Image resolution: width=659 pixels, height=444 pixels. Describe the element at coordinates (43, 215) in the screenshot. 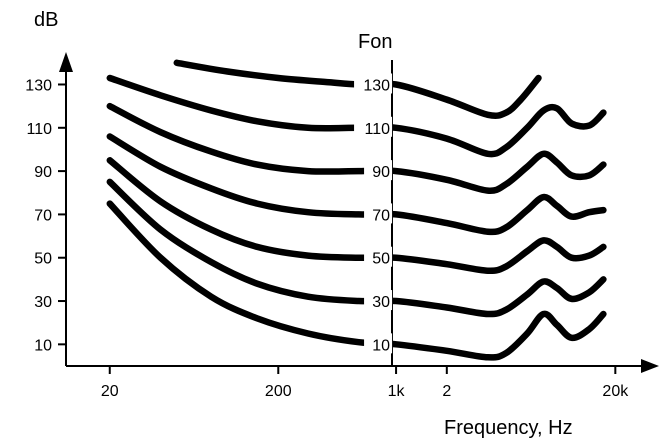

I see `y-tick-label: 70` at that location.